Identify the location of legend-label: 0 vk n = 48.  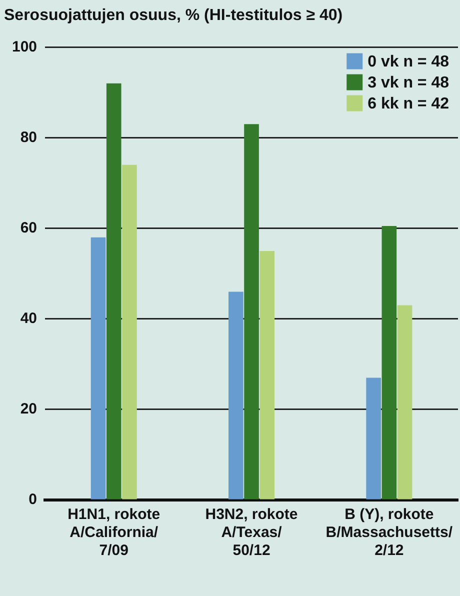
(409, 62).